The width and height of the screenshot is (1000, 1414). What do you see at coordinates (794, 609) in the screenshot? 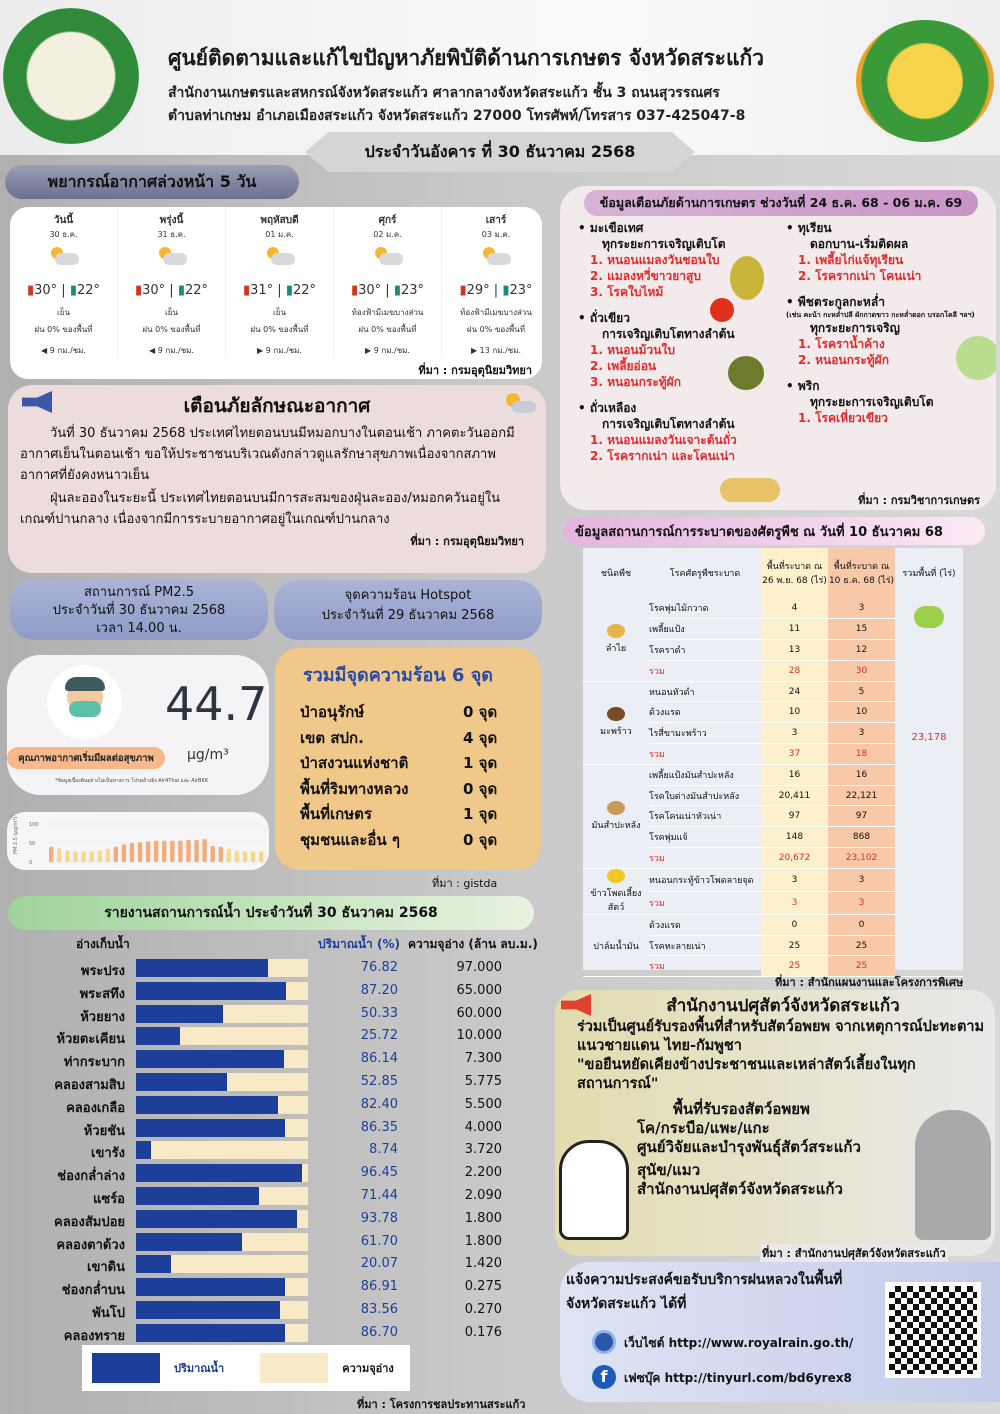
I see `area-nov: 4` at bounding box center [794, 609].